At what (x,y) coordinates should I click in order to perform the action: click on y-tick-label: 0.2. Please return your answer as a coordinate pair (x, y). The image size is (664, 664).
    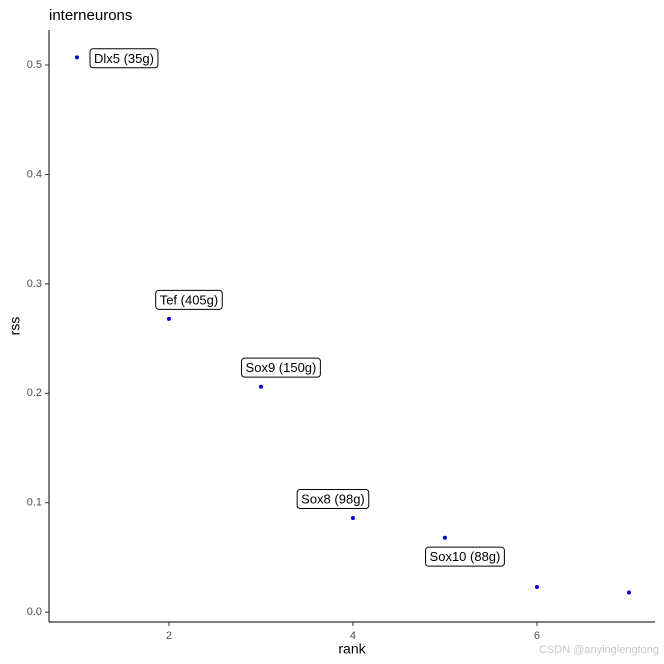
    Looking at the image, I should click on (34, 393).